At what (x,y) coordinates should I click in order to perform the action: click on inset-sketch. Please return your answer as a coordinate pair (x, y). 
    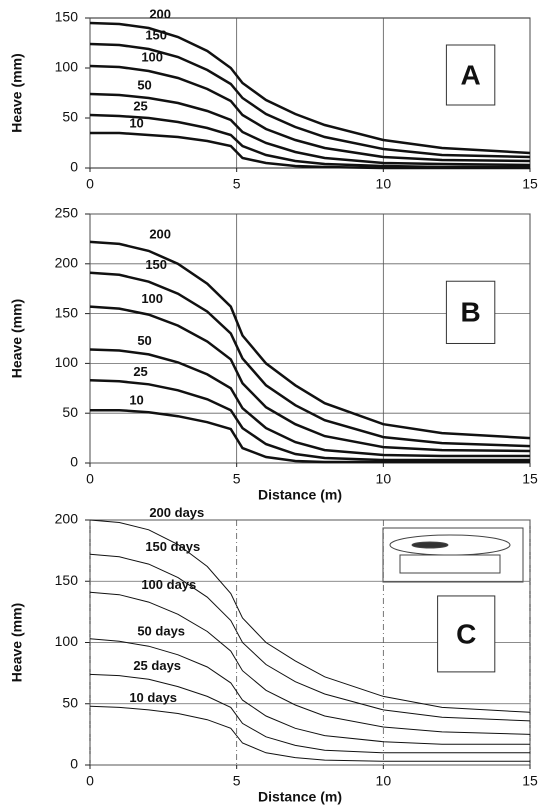
    Looking at the image, I should click on (453, 555).